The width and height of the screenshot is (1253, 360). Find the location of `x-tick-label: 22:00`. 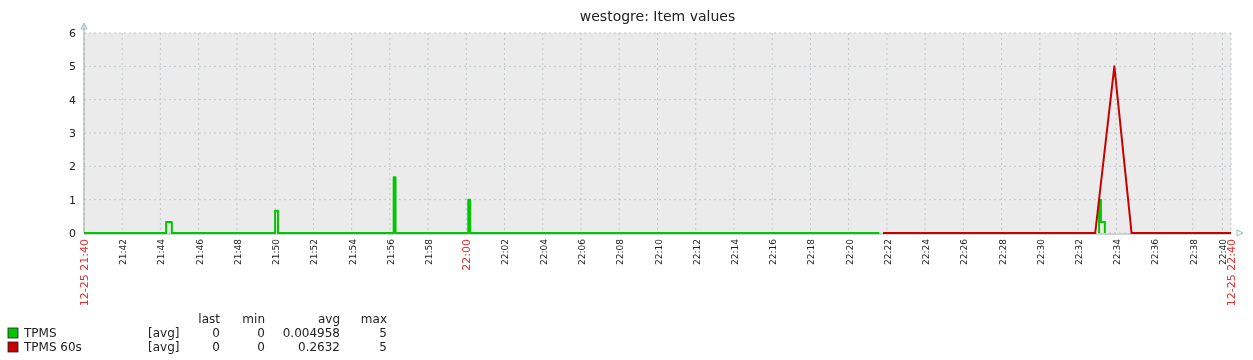

x-tick-label: 22:00 is located at coordinates (467, 255).